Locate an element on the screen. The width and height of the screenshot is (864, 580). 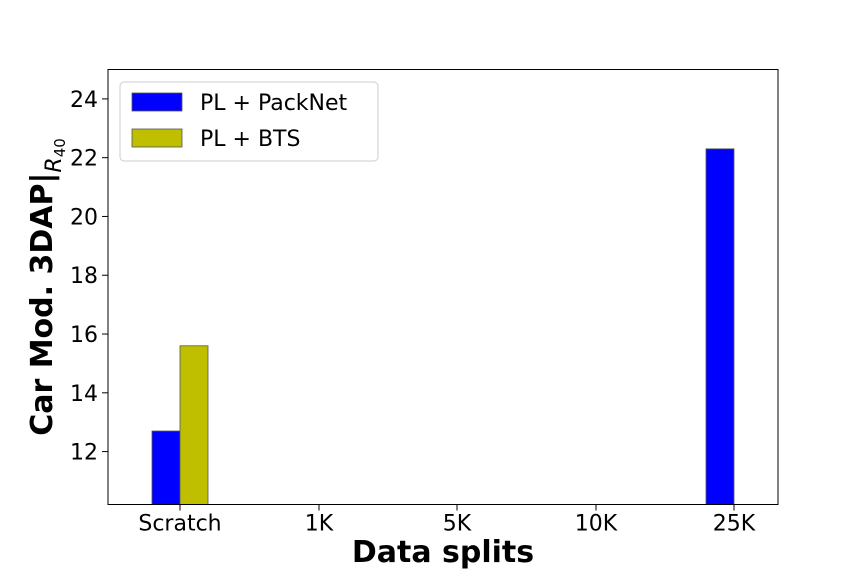
bar-pl-bts-scratch is located at coordinates (194, 425).